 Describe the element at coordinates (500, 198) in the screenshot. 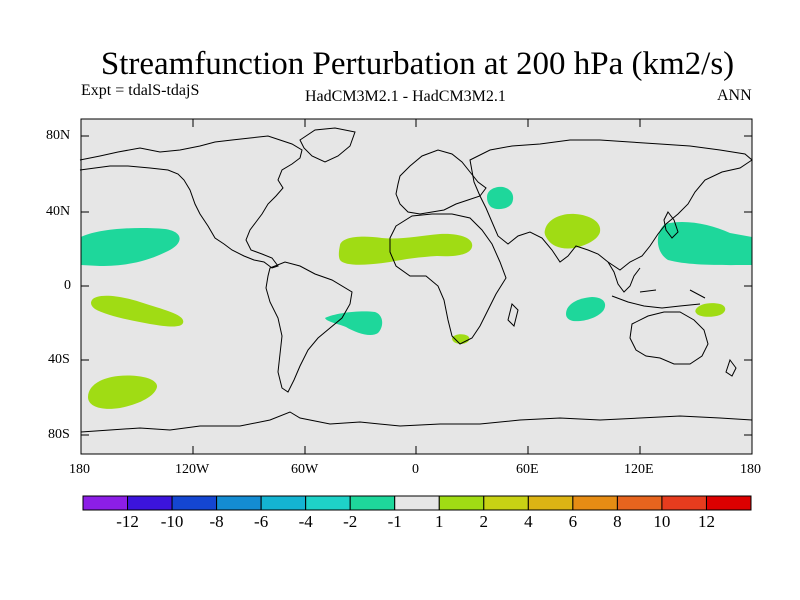

I see `anomaly-caspian` at that location.